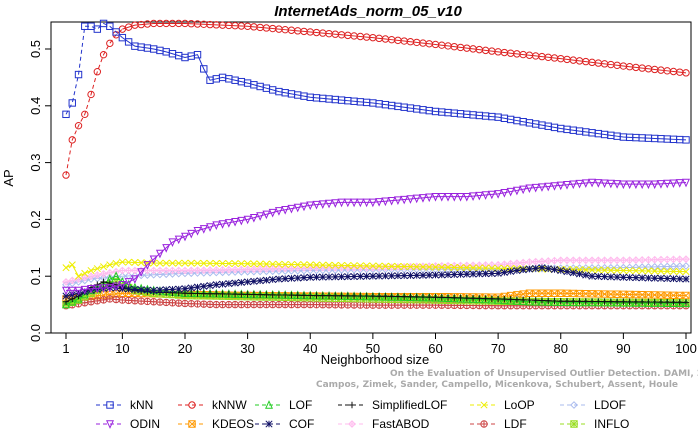 The width and height of the screenshot is (698, 434). What do you see at coordinates (216, 424) in the screenshot?
I see `legend-item-KDEOS: KDEOS` at bounding box center [216, 424].